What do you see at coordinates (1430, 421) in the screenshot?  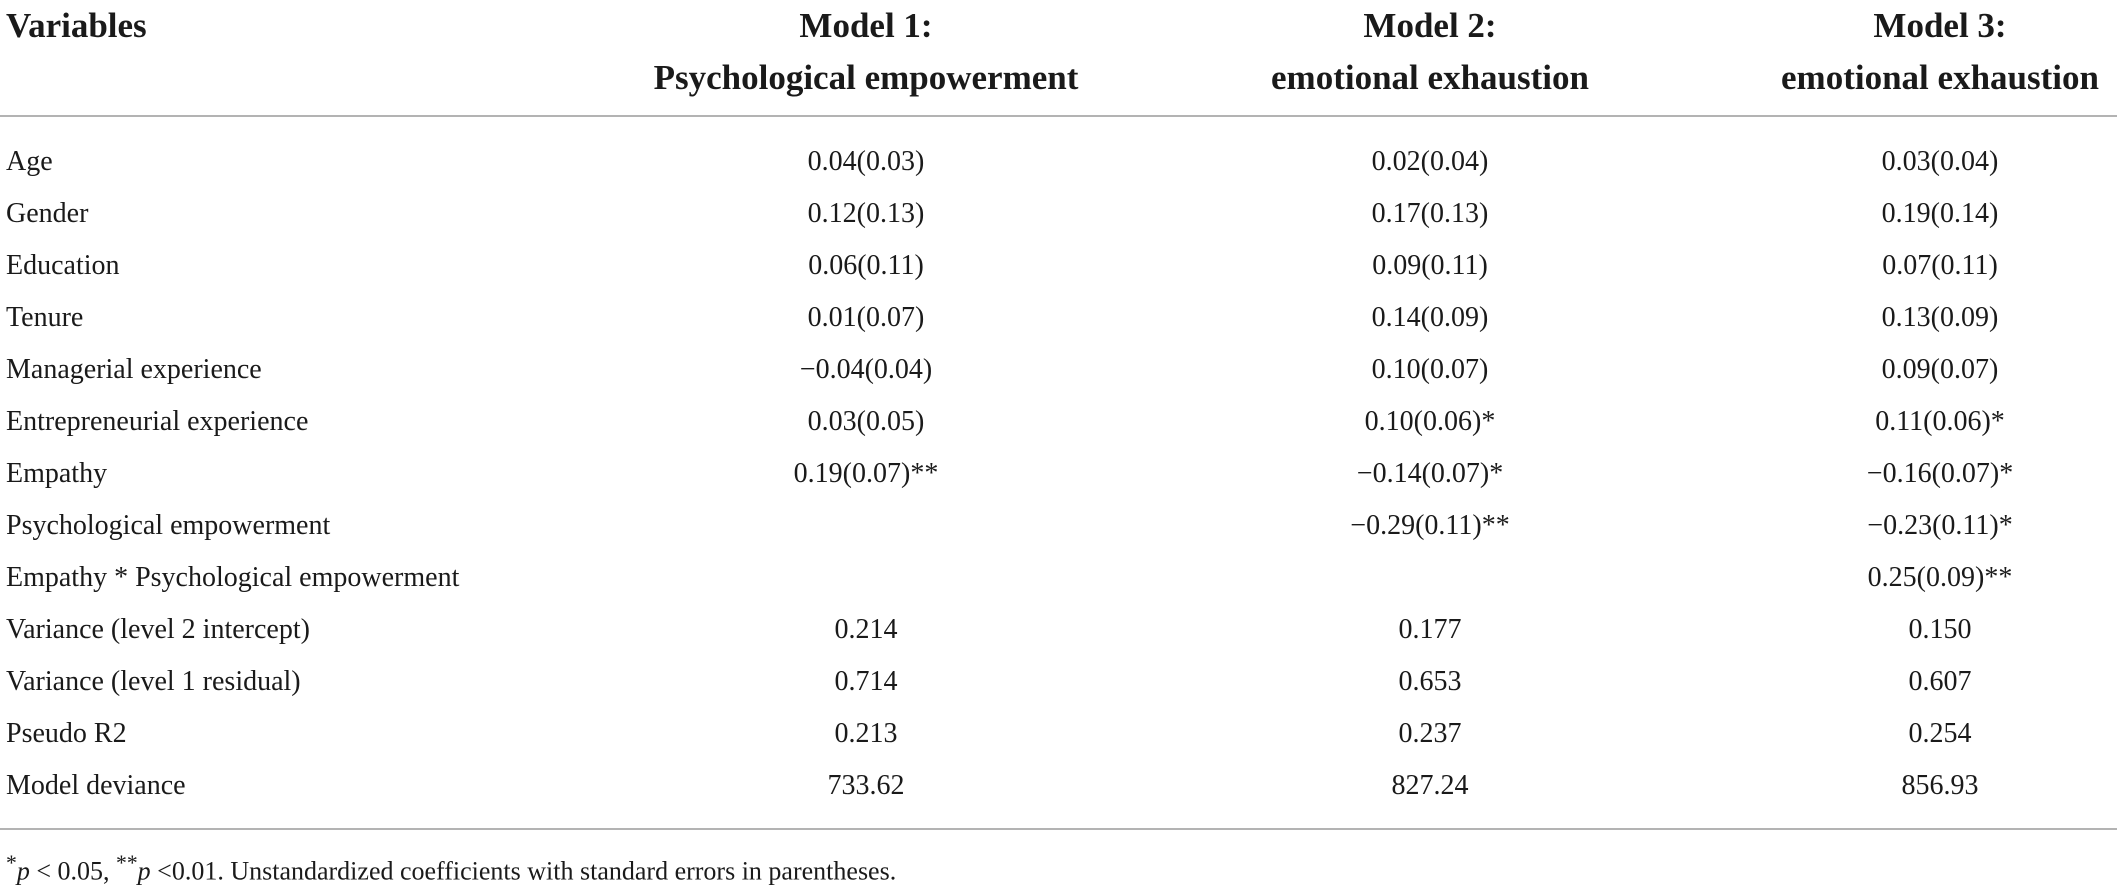 I see `model-2-value: 0.10(0.06)*` at bounding box center [1430, 421].